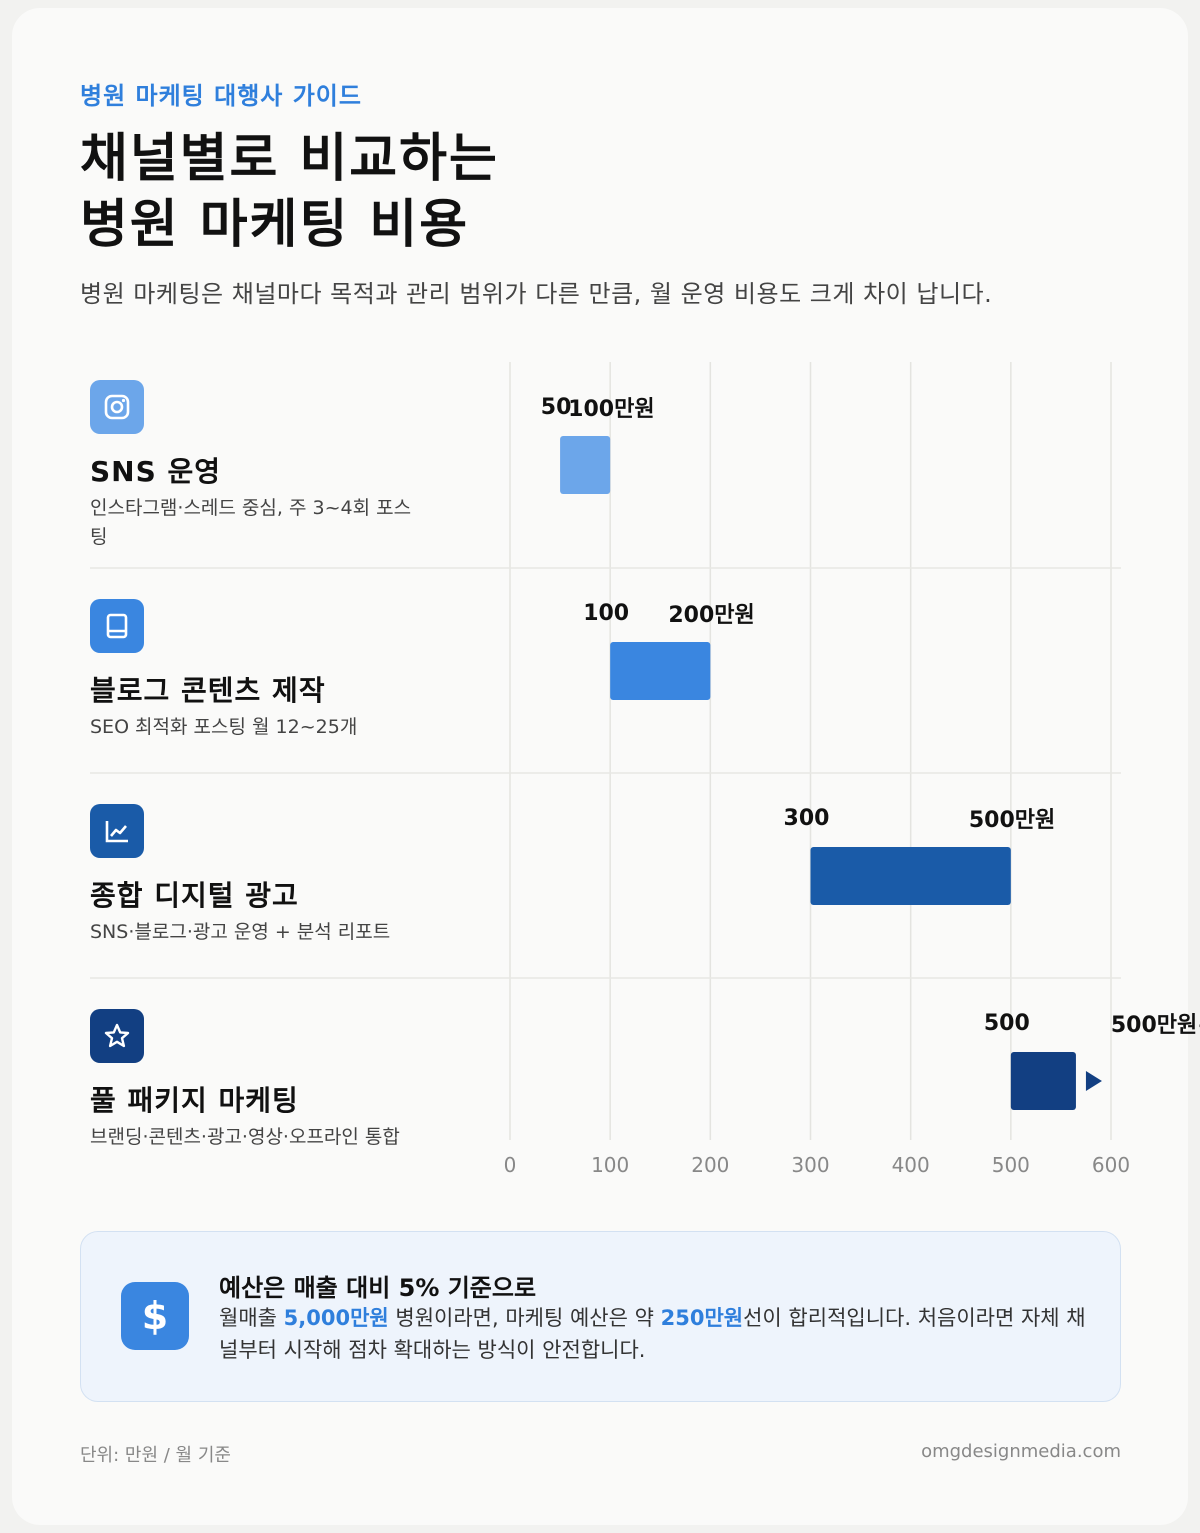 This screenshot has height=1533, width=1200. Describe the element at coordinates (810, 1165) in the screenshot. I see `tick-label-300: 300` at that location.